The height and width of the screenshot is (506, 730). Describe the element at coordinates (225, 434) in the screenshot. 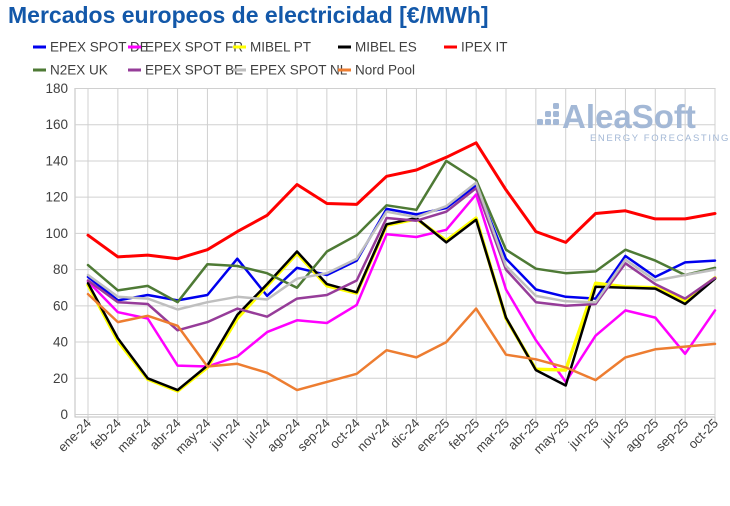

I see `x-axis-tick-label: jun-24` at that location.